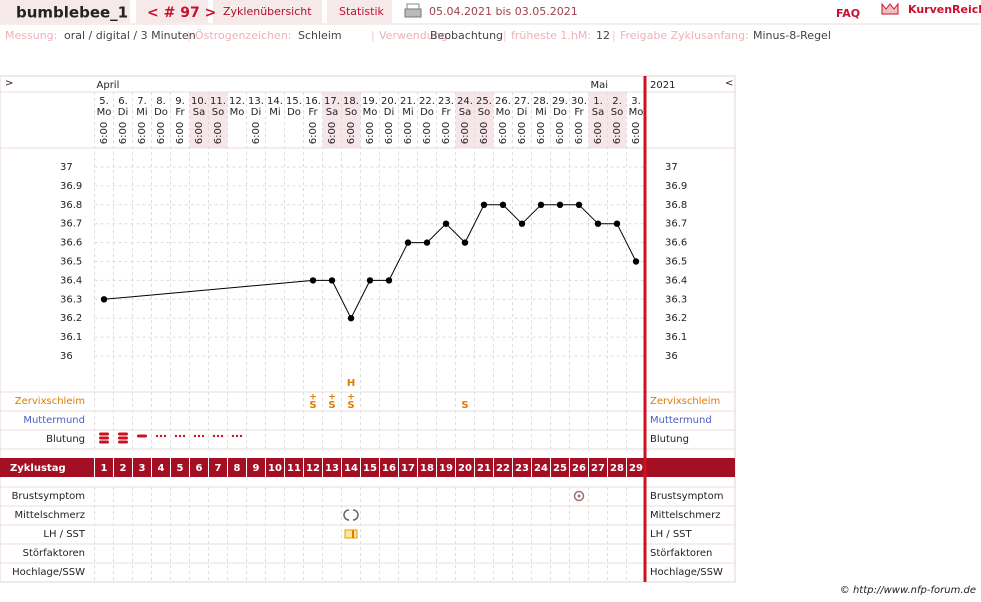  What do you see at coordinates (351, 468) in the screenshot?
I see `cycle-day: 14` at bounding box center [351, 468].